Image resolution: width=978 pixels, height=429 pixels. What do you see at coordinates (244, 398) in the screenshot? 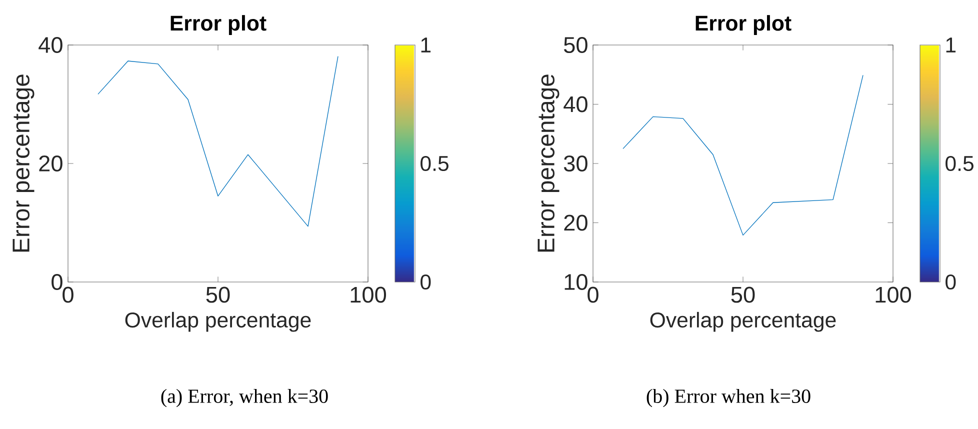
I see `text: (a) Error, when k=30` at bounding box center [244, 398].